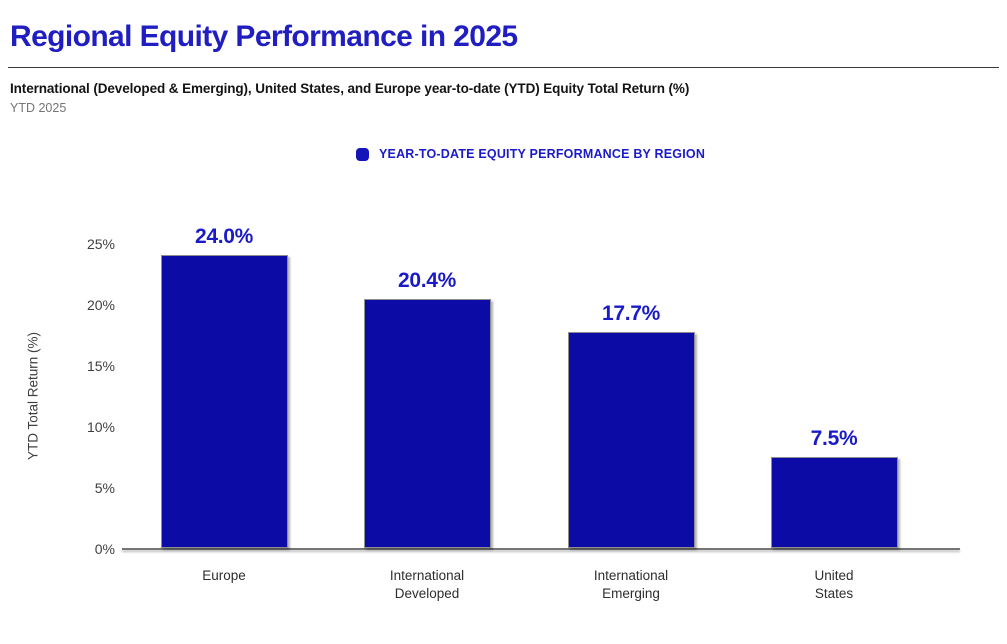 This screenshot has height=644, width=1007. I want to click on y-axis-title: YTD Total Return (%), so click(33, 396).